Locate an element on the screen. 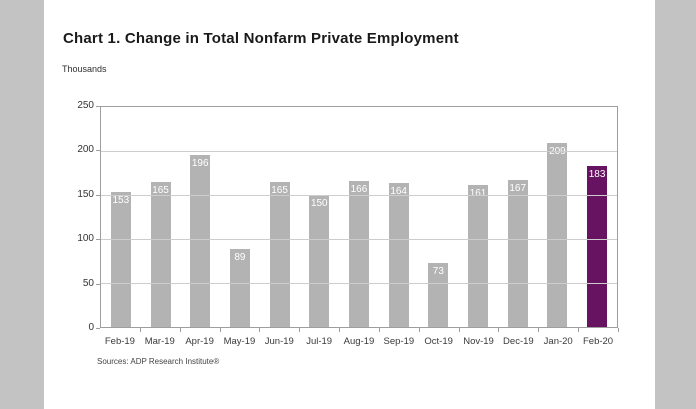  bar-value-label: 166 is located at coordinates (359, 189).